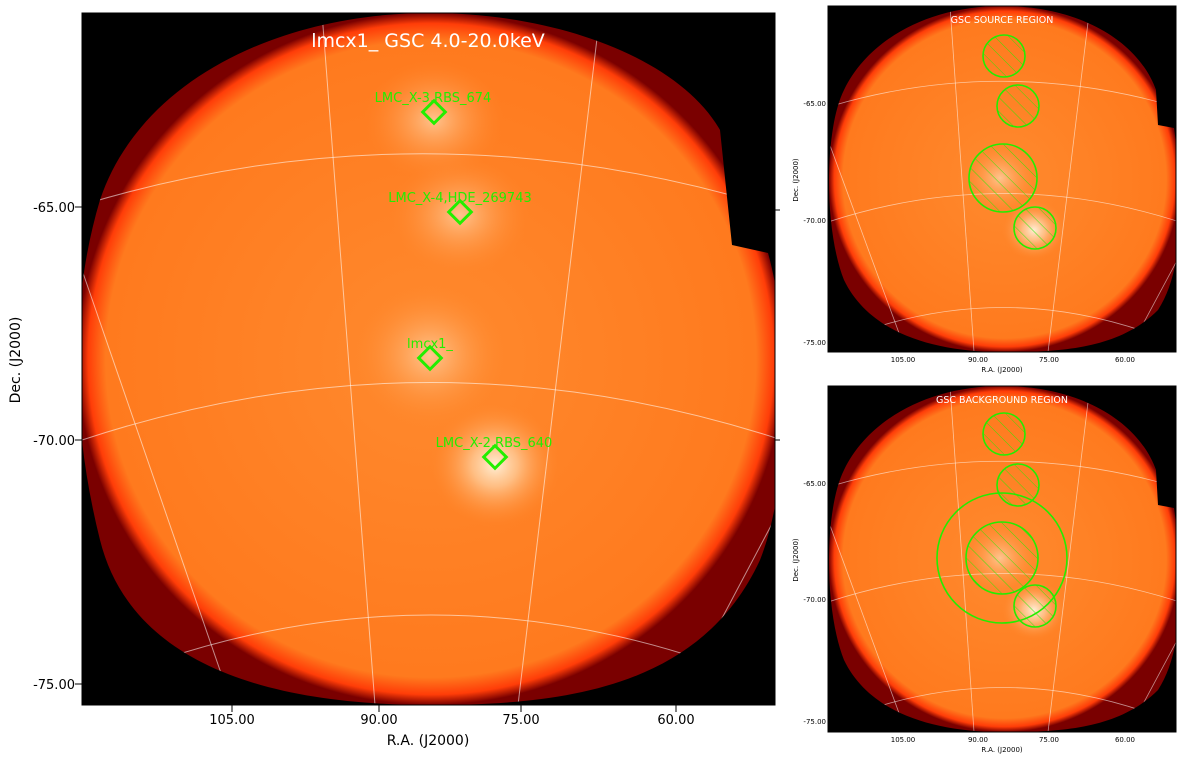 The width and height of the screenshot is (1182, 758). I want to click on source-label: lmcx1_, so click(430, 344).